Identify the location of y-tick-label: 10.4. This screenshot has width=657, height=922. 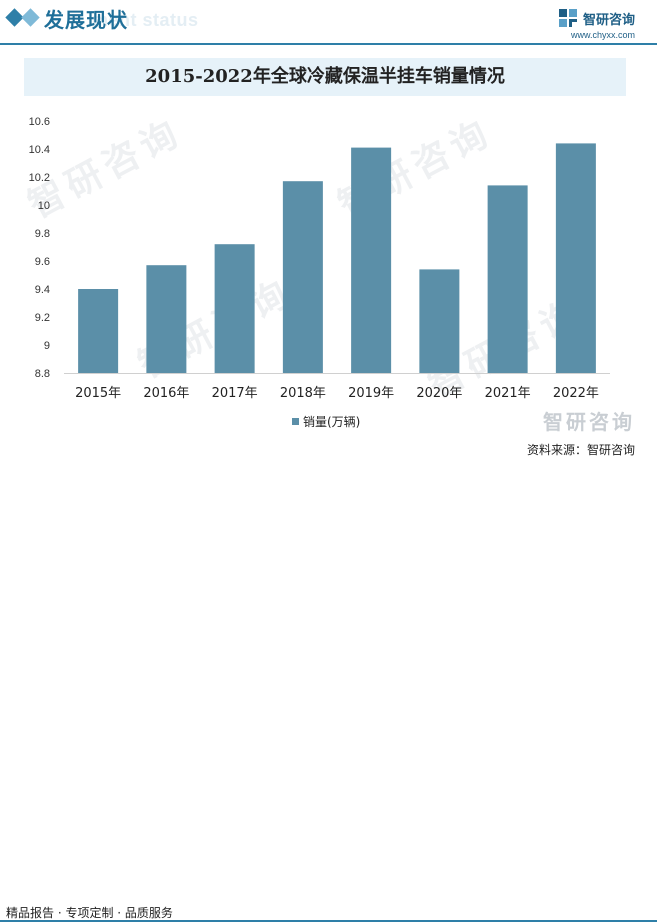
(39, 150).